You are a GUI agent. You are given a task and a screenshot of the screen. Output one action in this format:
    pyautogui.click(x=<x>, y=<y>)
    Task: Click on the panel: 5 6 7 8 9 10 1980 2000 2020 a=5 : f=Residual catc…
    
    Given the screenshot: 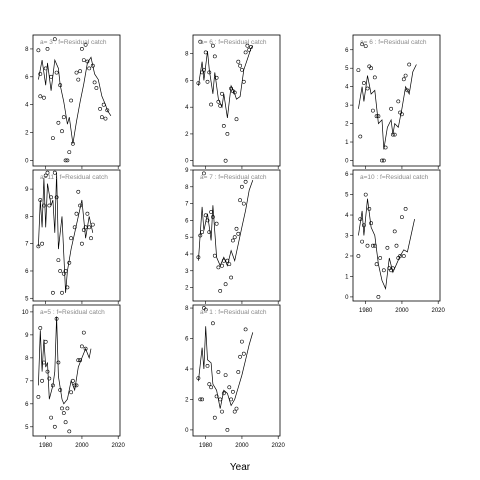 What is the action you would take?
    pyautogui.click(x=74, y=376)
    